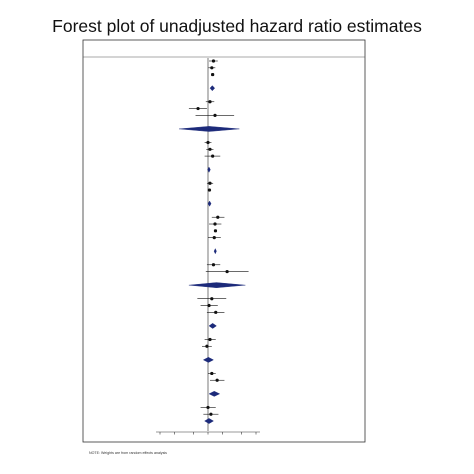  What do you see at coordinates (208, 433) in the screenshot?
I see `x-axis` at bounding box center [208, 433].